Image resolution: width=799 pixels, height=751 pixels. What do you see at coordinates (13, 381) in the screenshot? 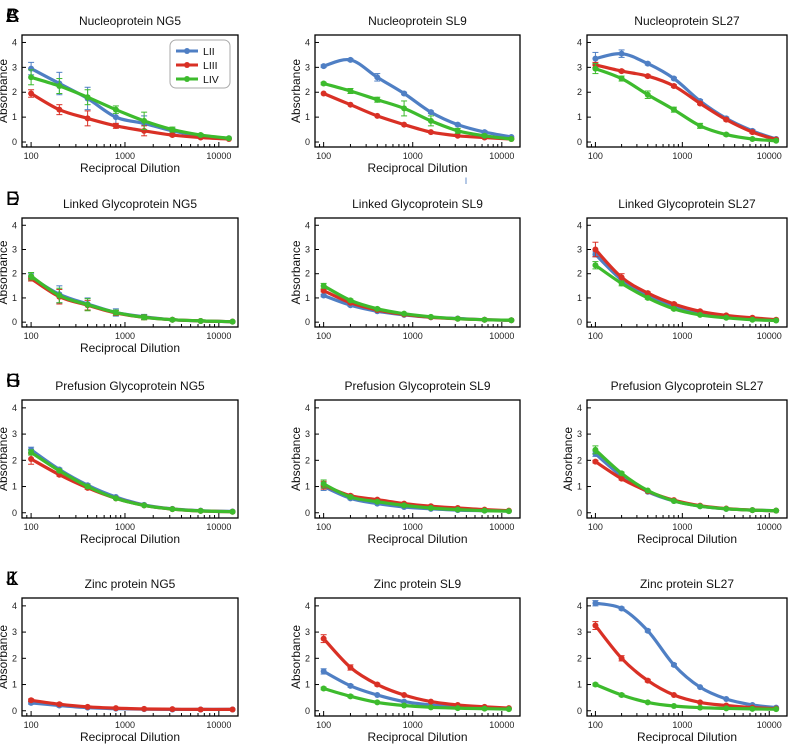
I see `panel-letter: G` at bounding box center [13, 381].